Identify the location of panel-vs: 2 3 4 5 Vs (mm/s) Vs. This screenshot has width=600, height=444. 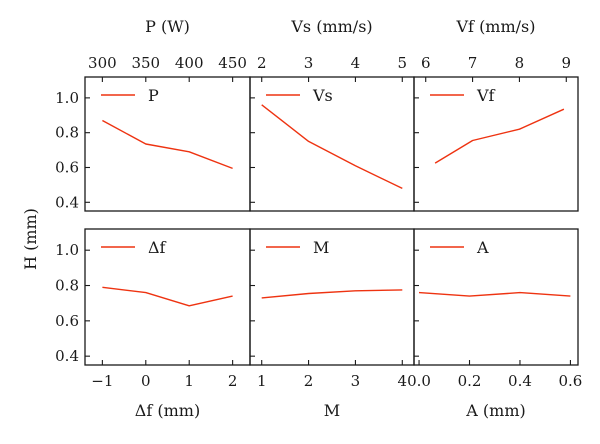
(332, 114).